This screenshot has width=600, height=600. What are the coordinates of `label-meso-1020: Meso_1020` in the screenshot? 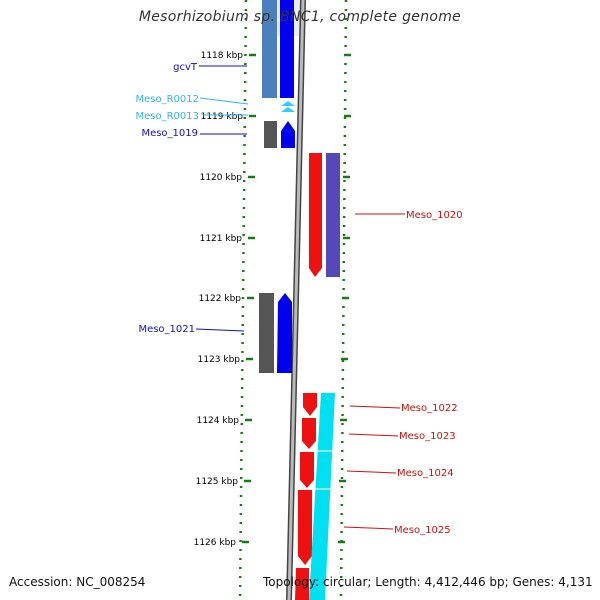 It's located at (434, 215).